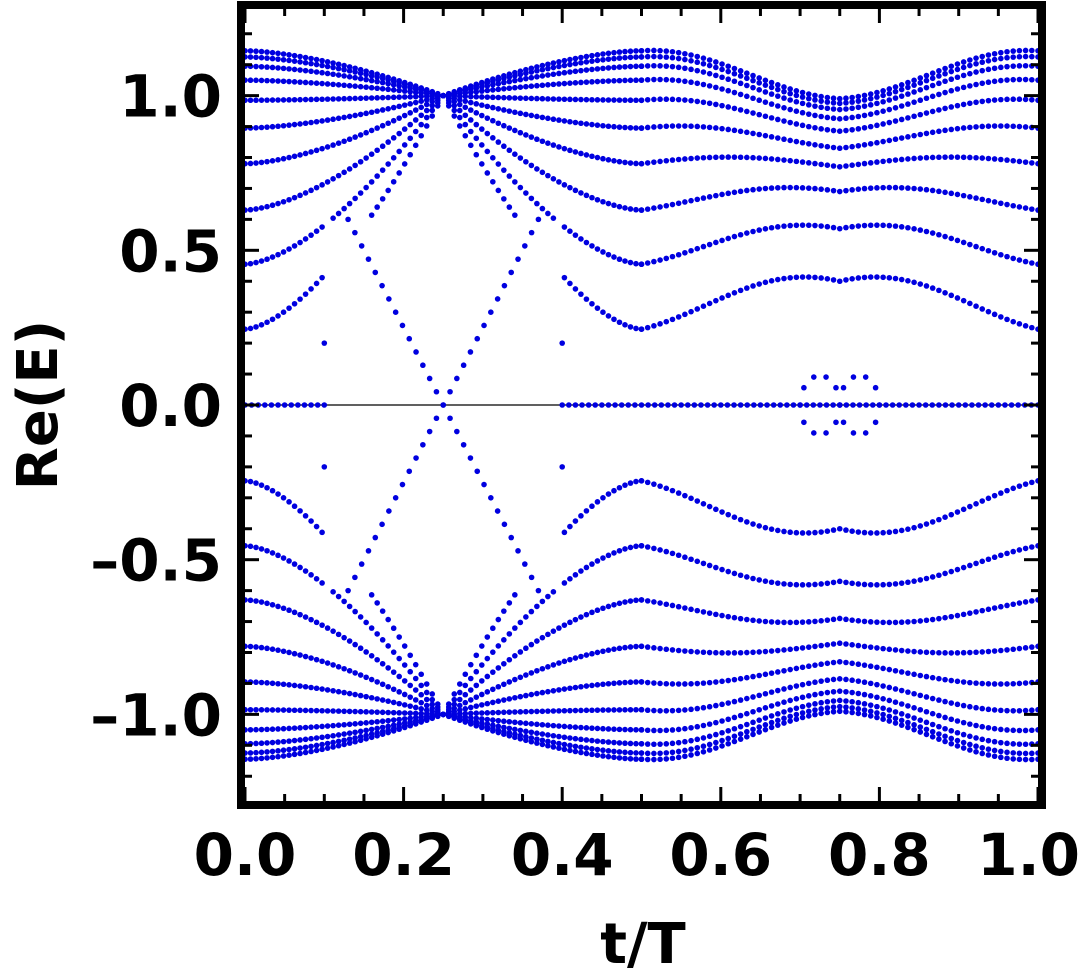  What do you see at coordinates (38, 405) in the screenshot?
I see `y-axis-label: Re(E)` at bounding box center [38, 405].